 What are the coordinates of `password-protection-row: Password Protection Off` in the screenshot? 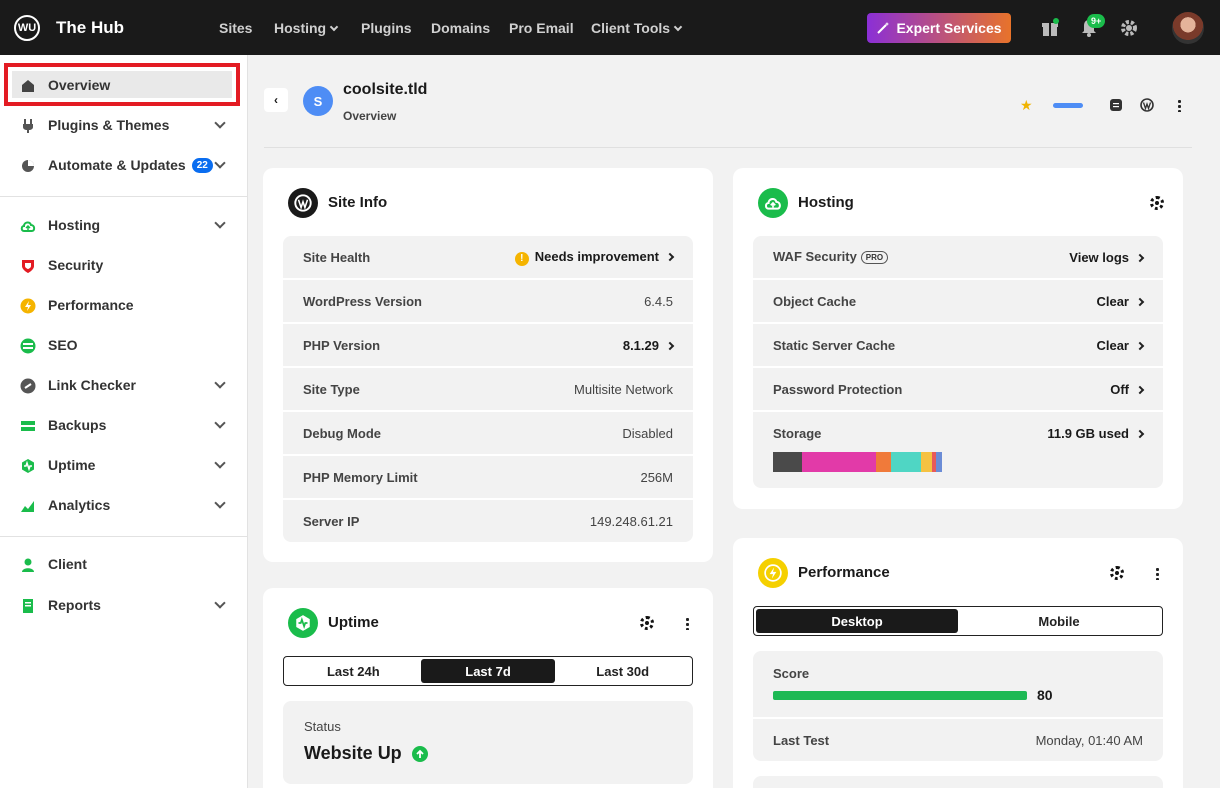 It's located at (958, 389).